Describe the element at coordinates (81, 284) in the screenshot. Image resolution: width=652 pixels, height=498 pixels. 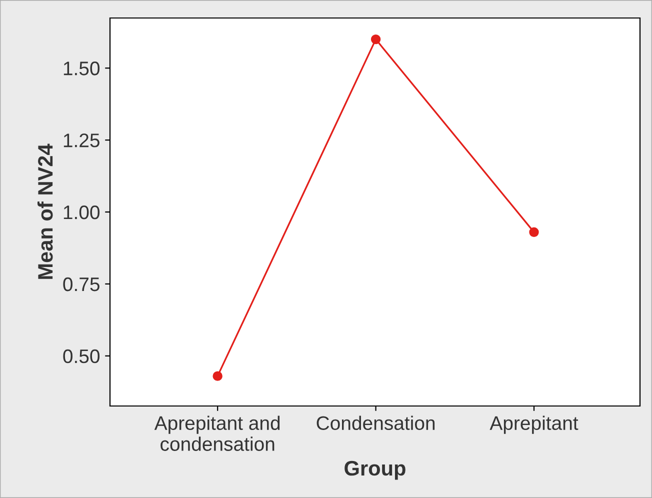
I see `y-tick-label: 0.75` at that location.